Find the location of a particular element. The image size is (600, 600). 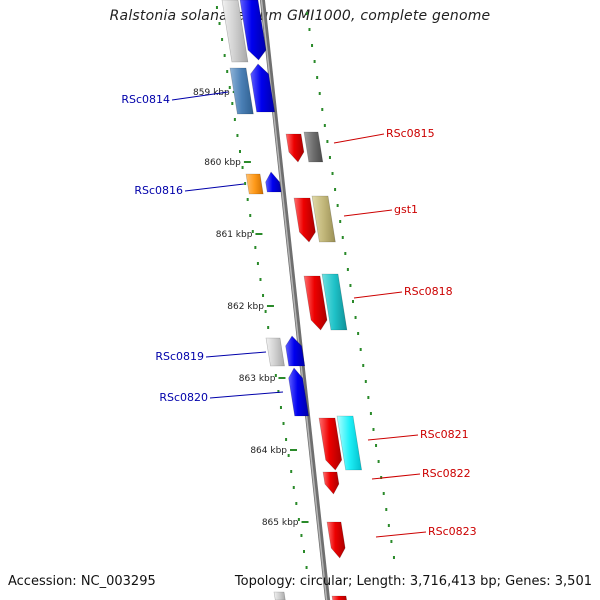

gene-label-reverse: RSc0818 is located at coordinates (428, 291).